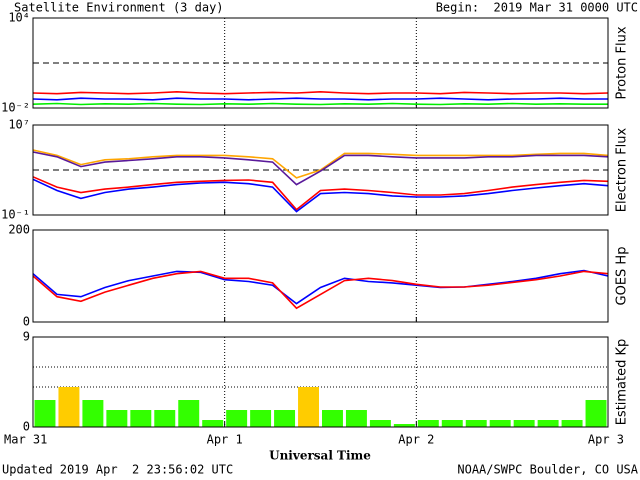 This screenshot has width=640, height=480. What do you see at coordinates (622, 169) in the screenshot?
I see `y-axis-label: Electron Flux` at bounding box center [622, 169].